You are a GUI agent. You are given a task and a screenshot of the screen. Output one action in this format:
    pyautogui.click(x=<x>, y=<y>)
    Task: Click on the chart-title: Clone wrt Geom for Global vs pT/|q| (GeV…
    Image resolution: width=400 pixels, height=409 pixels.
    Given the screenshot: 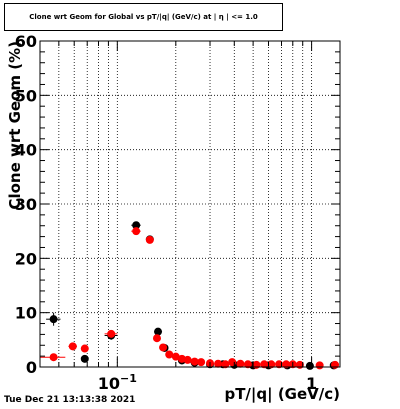 What is the action you would take?
    pyautogui.click(x=143, y=17)
    